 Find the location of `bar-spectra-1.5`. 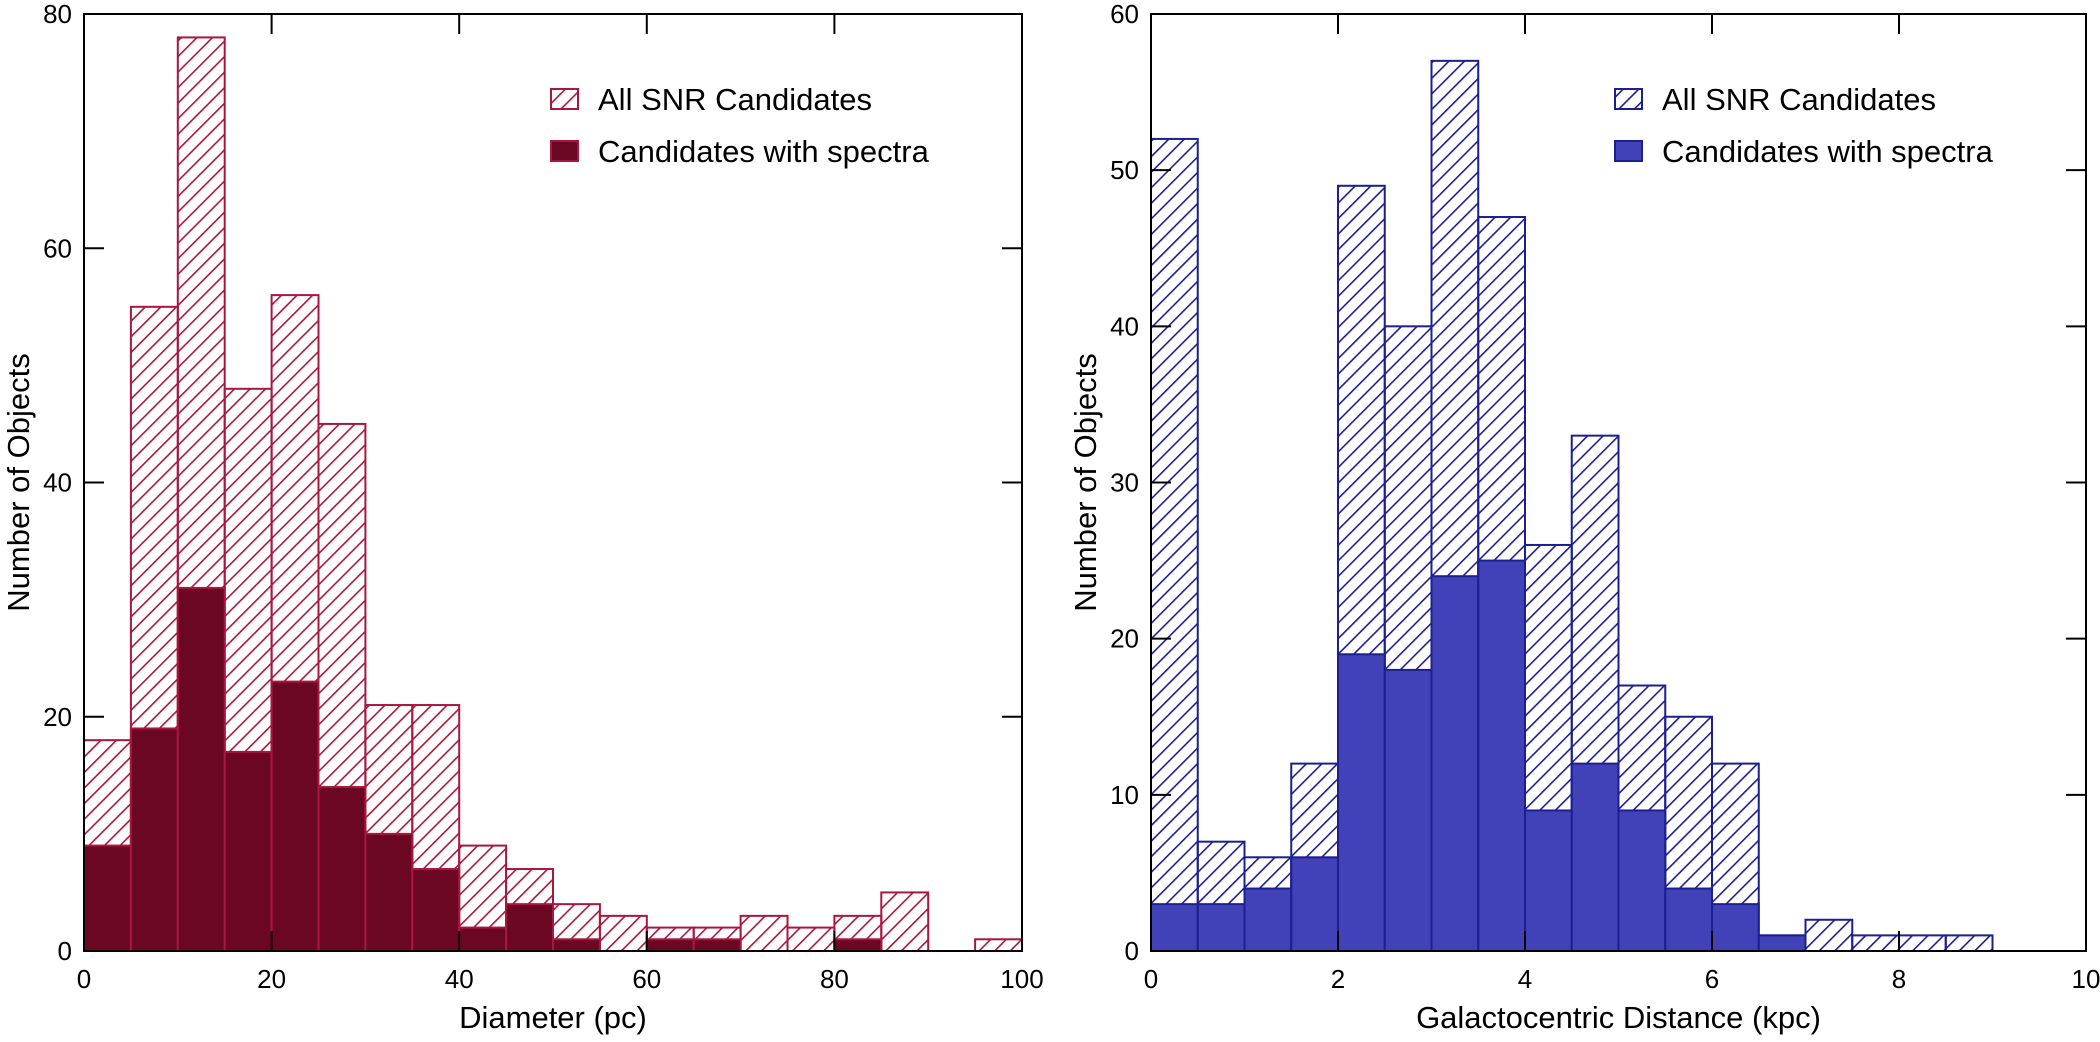

bar-spectra-1.5 is located at coordinates (1314, 904).